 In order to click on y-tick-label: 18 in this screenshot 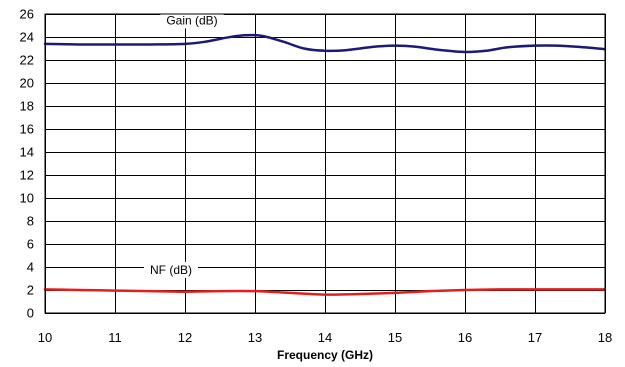, I will do `click(27, 106)`.